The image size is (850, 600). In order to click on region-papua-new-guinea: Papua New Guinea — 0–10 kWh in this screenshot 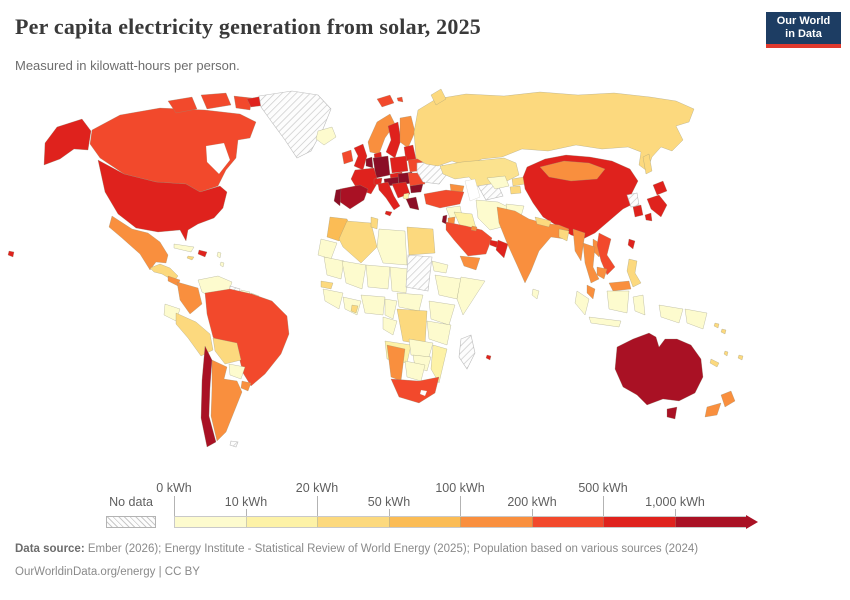, I will do `click(696, 319)`.